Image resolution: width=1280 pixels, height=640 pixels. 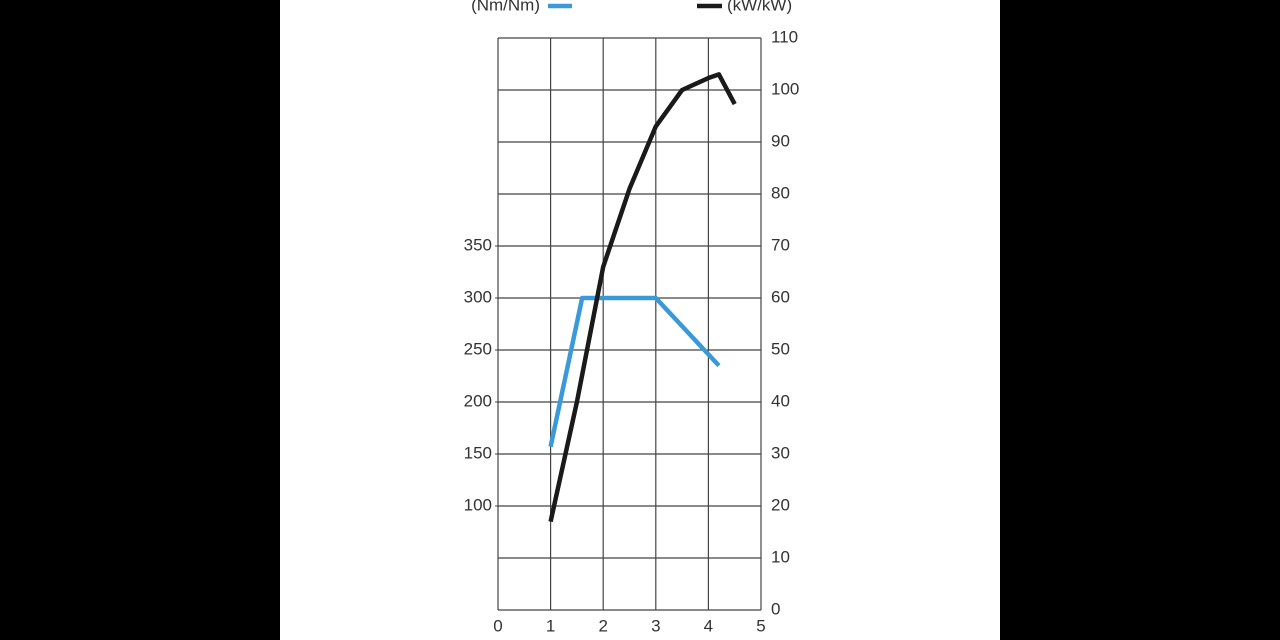 I want to click on y2-tick-label: 40, so click(x=780, y=400).